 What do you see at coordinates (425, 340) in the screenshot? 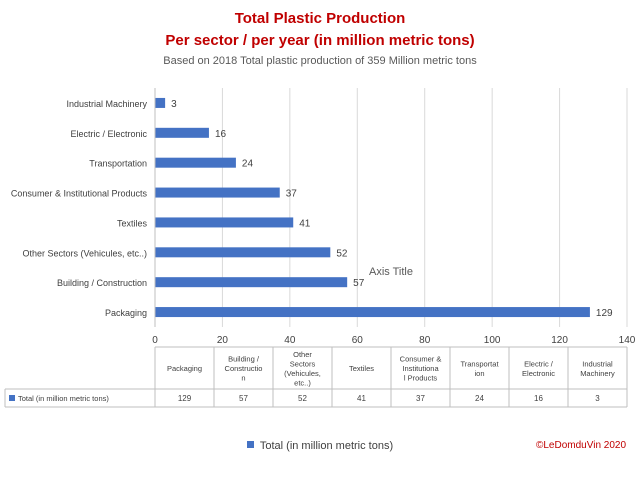
I see `x-tick-label: 80` at bounding box center [425, 340].